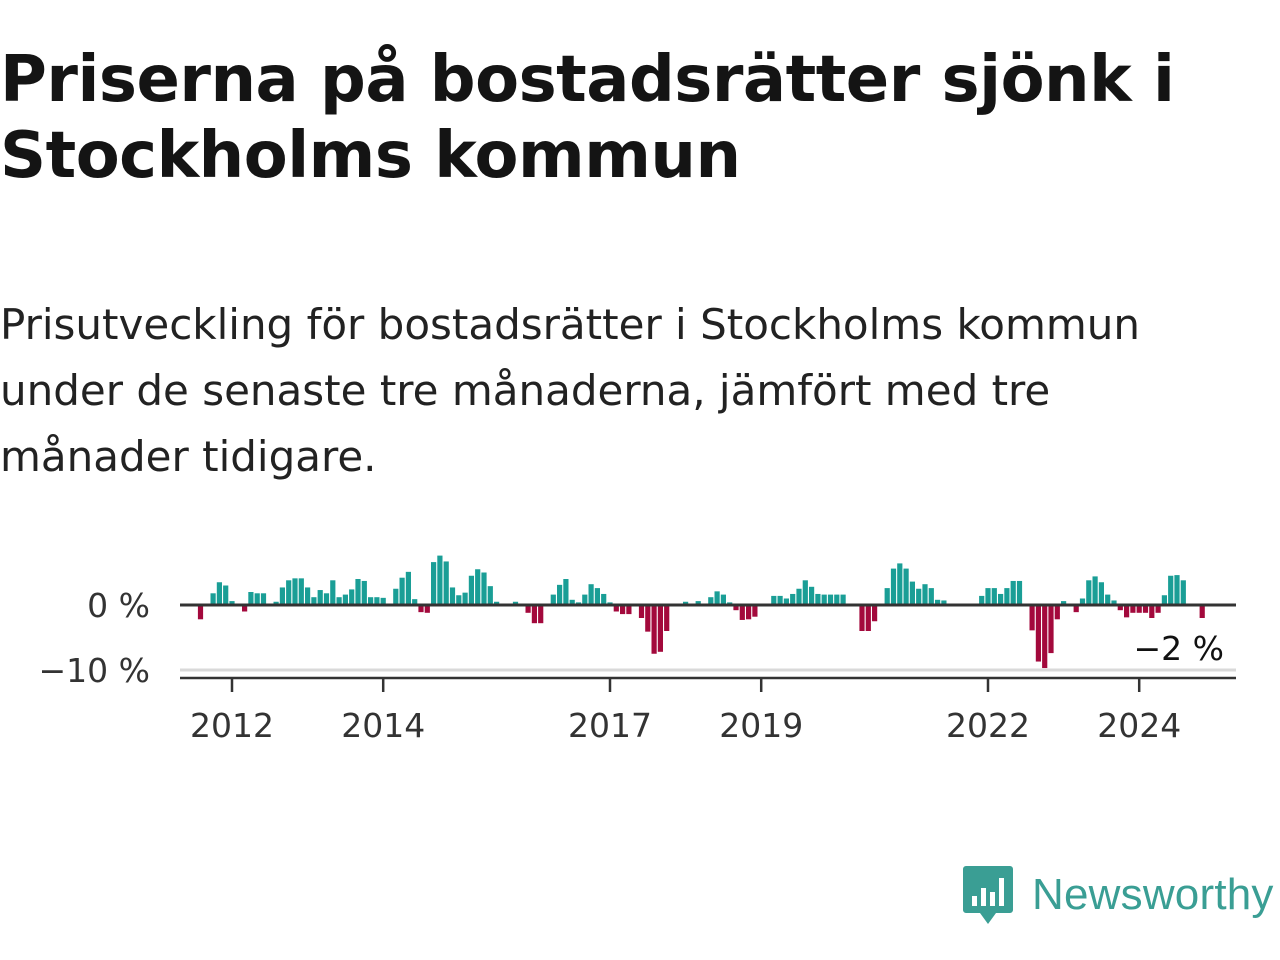 This screenshot has height=960, width=1280. Describe the element at coordinates (232, 725) in the screenshot. I see `x-tick-label: 2012` at that location.